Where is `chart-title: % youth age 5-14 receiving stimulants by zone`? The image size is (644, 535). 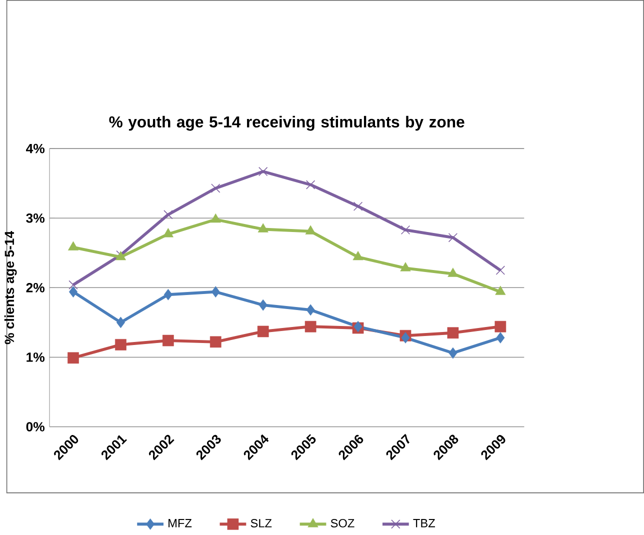
chart-title: % youth age 5-14 receiving stimulants by zone is located at coordinates (286, 123).